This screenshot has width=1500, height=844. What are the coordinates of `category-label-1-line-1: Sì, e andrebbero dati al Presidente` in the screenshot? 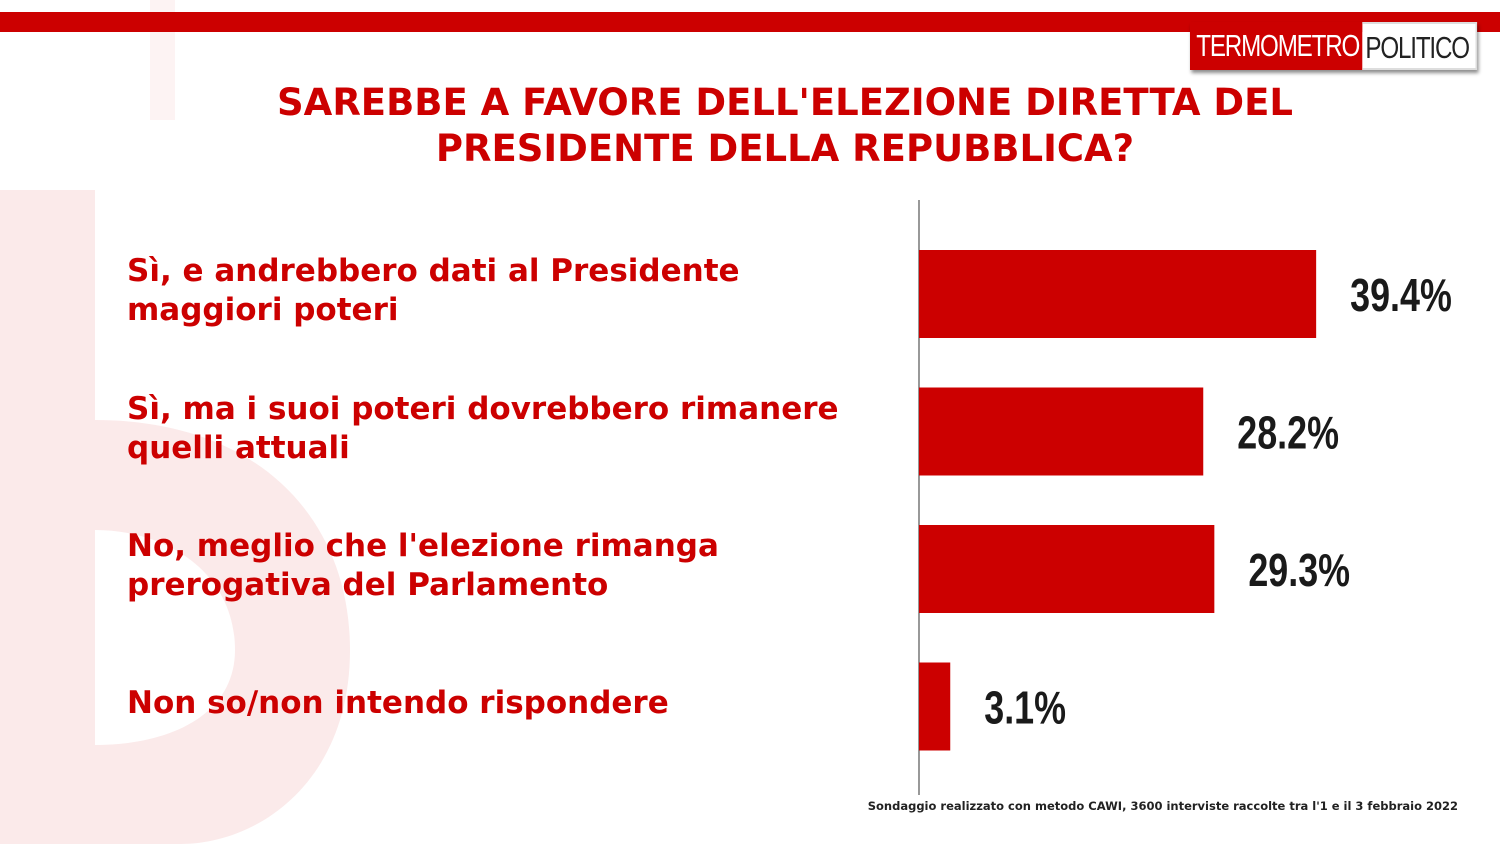 It's located at (433, 271).